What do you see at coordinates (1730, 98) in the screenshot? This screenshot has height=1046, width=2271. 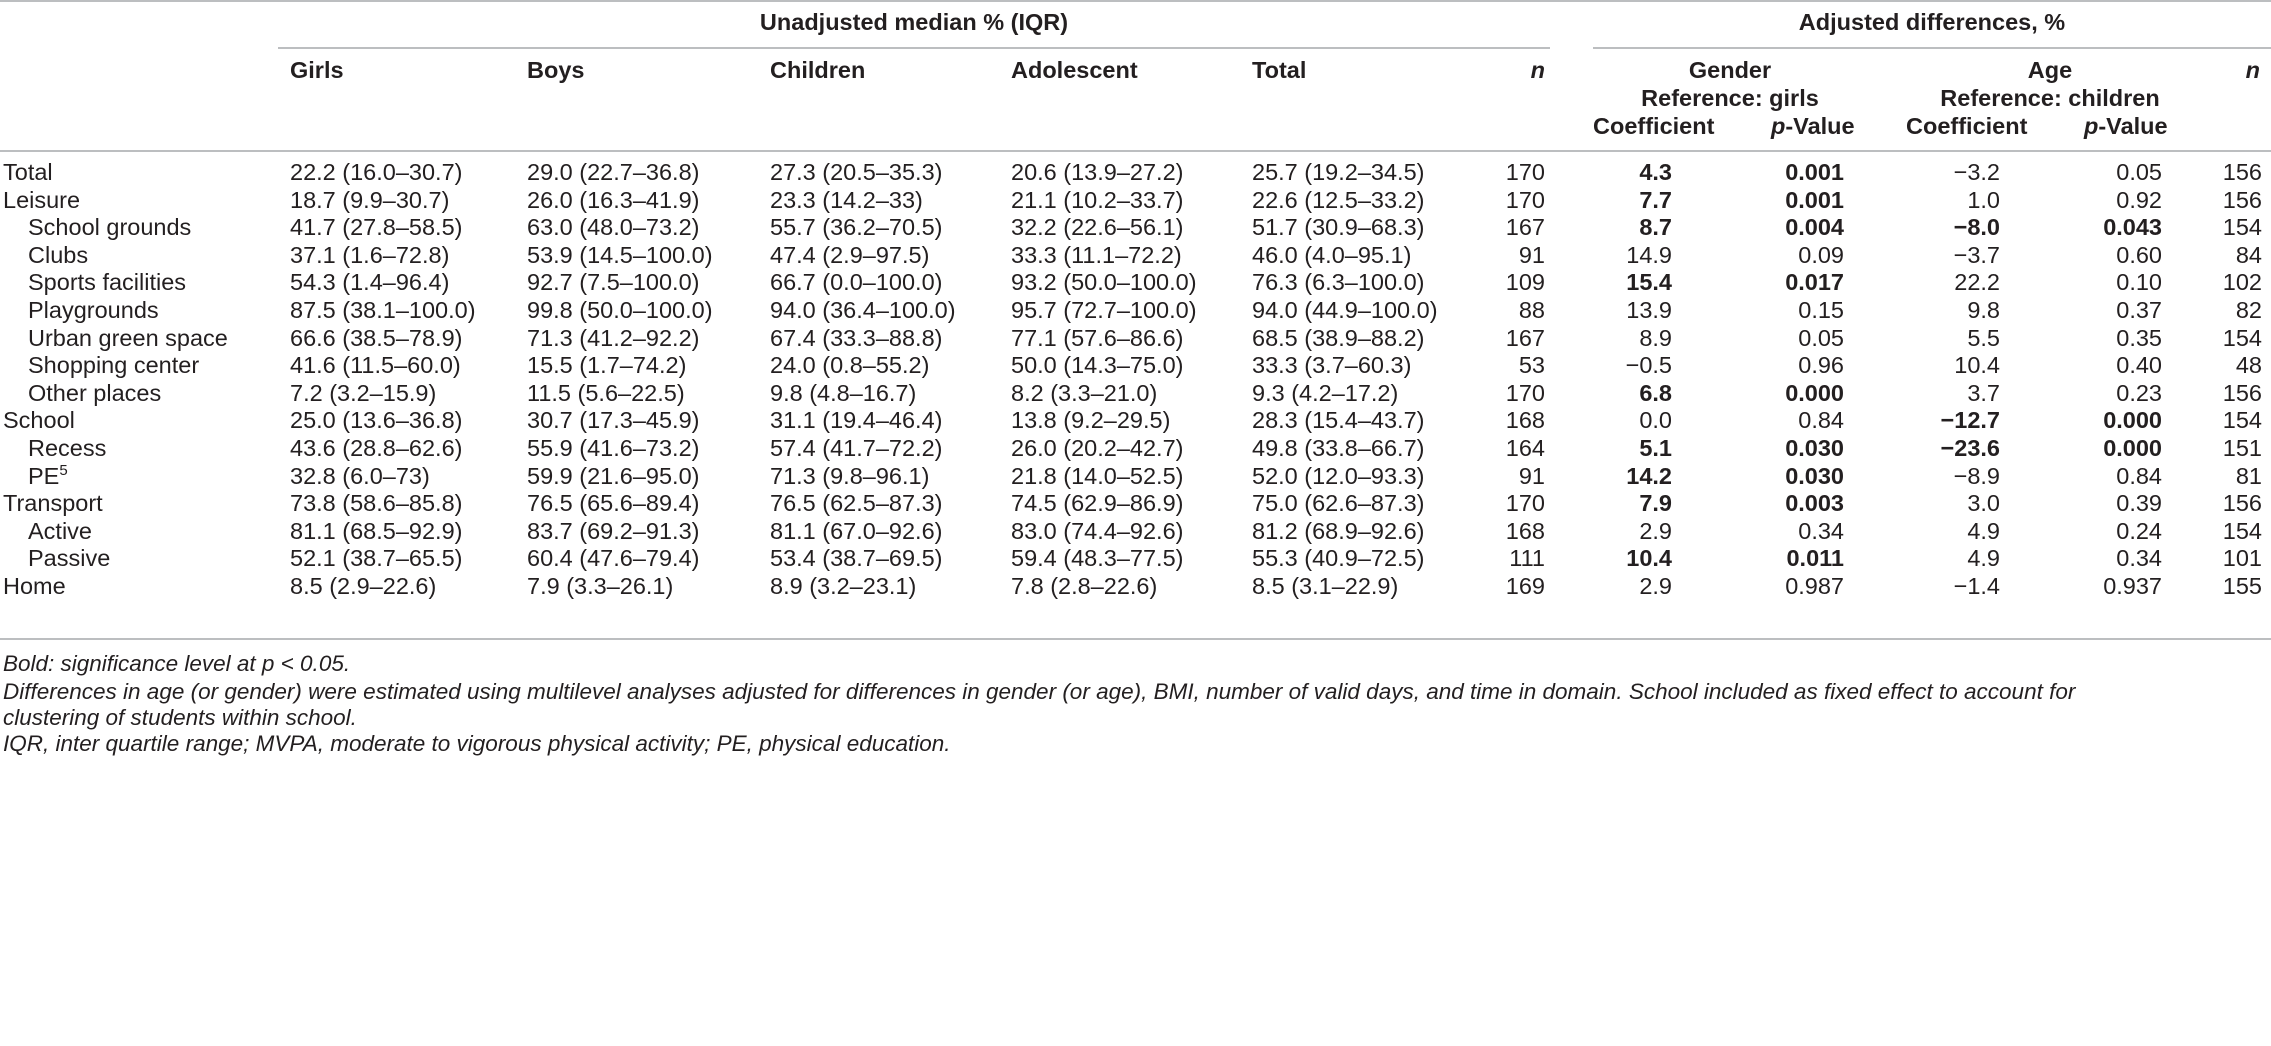 I see `col-header-gender-reference: Reference: girls` at bounding box center [1730, 98].